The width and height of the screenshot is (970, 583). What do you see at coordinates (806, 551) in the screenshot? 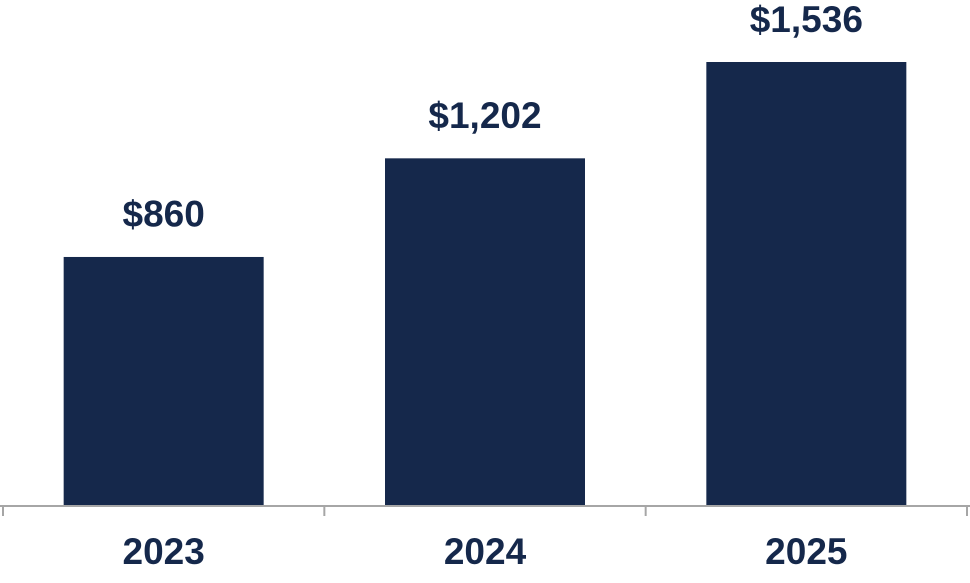
I see `x-tick-label: 2025` at bounding box center [806, 551].